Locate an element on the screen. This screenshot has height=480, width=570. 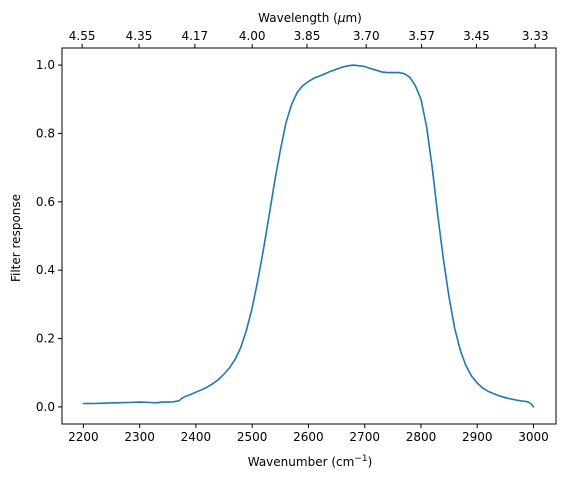
y-tick-label: 0.6 is located at coordinates (45, 202).